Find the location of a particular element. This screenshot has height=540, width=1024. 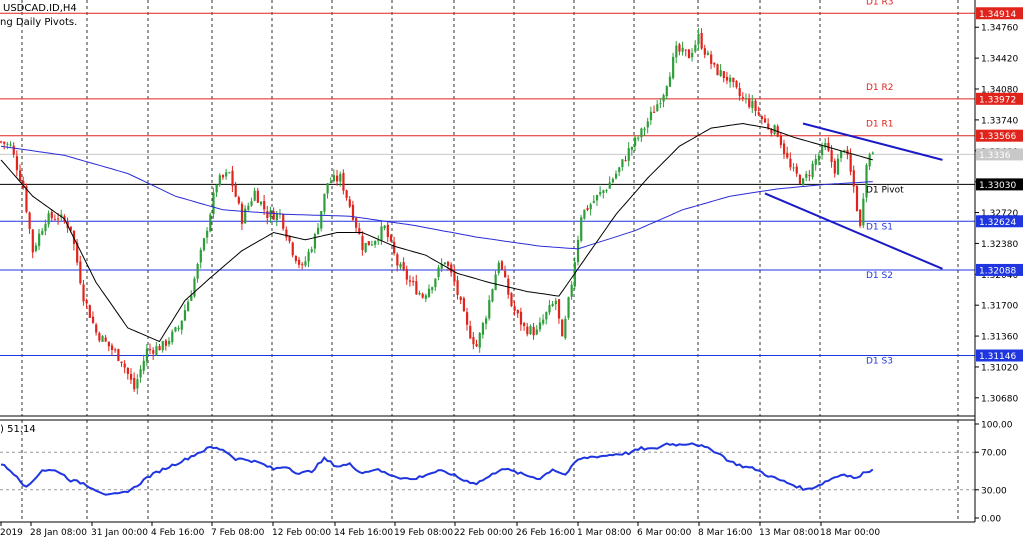

price-tick-label: 1.32380 is located at coordinates (999, 245).